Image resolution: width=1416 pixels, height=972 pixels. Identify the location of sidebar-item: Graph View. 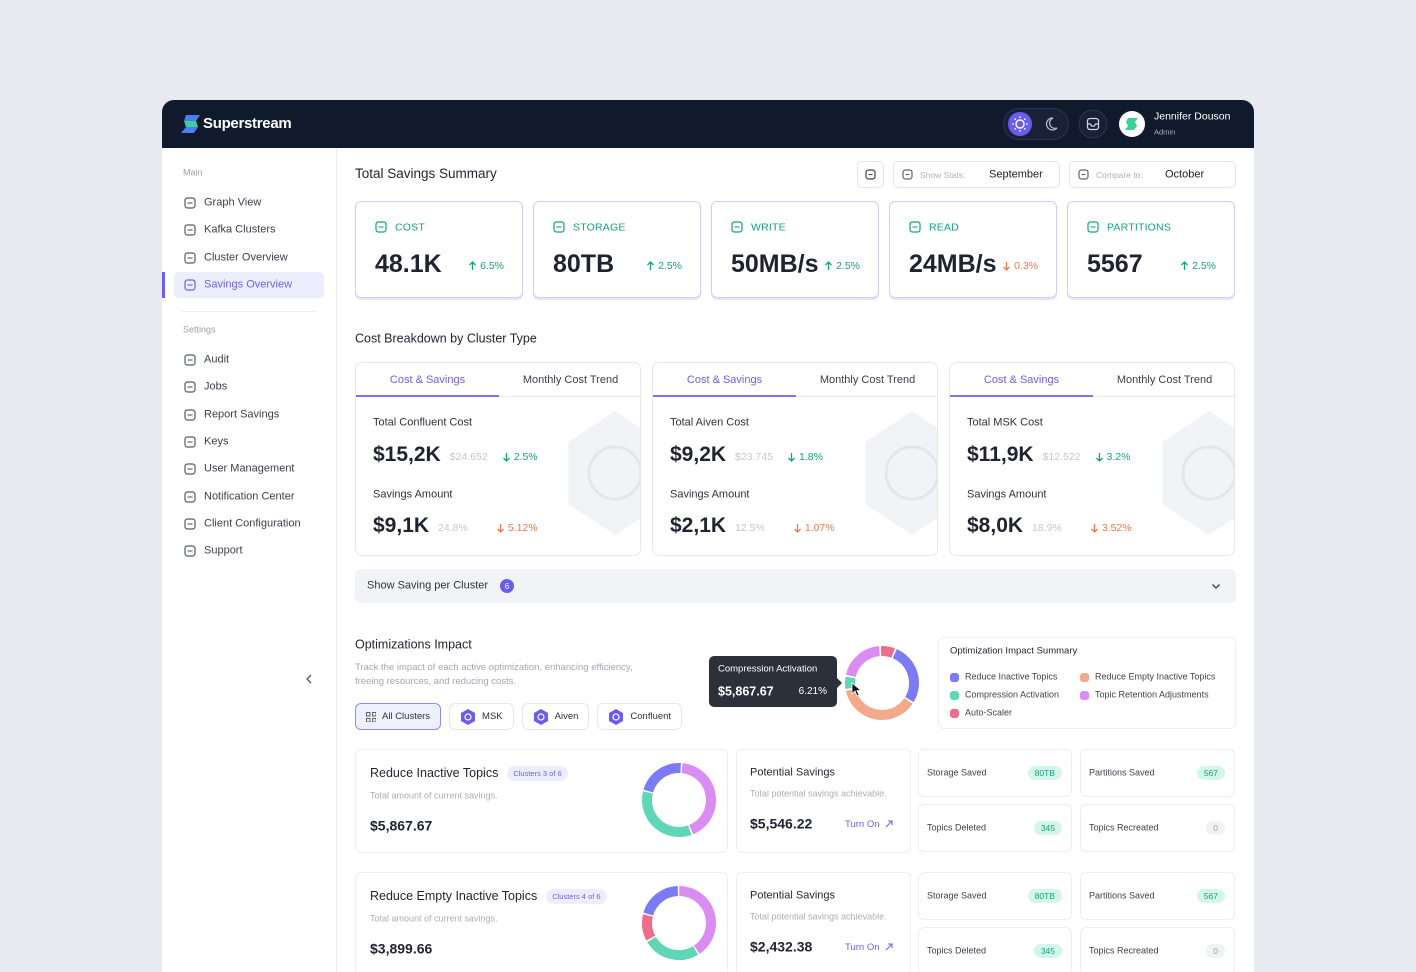
(233, 202).